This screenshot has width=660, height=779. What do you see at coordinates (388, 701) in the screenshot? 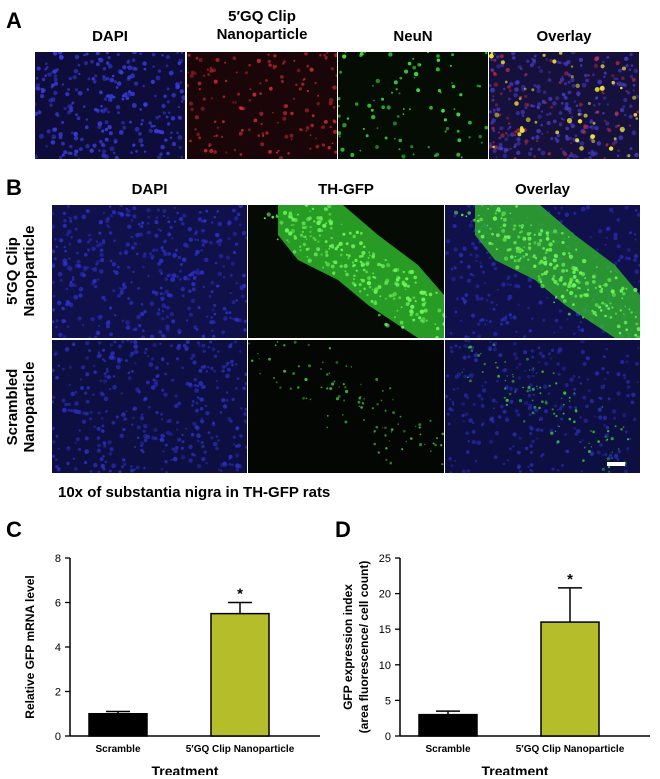
I see `chart-d-y-tick-label: 5` at bounding box center [388, 701].